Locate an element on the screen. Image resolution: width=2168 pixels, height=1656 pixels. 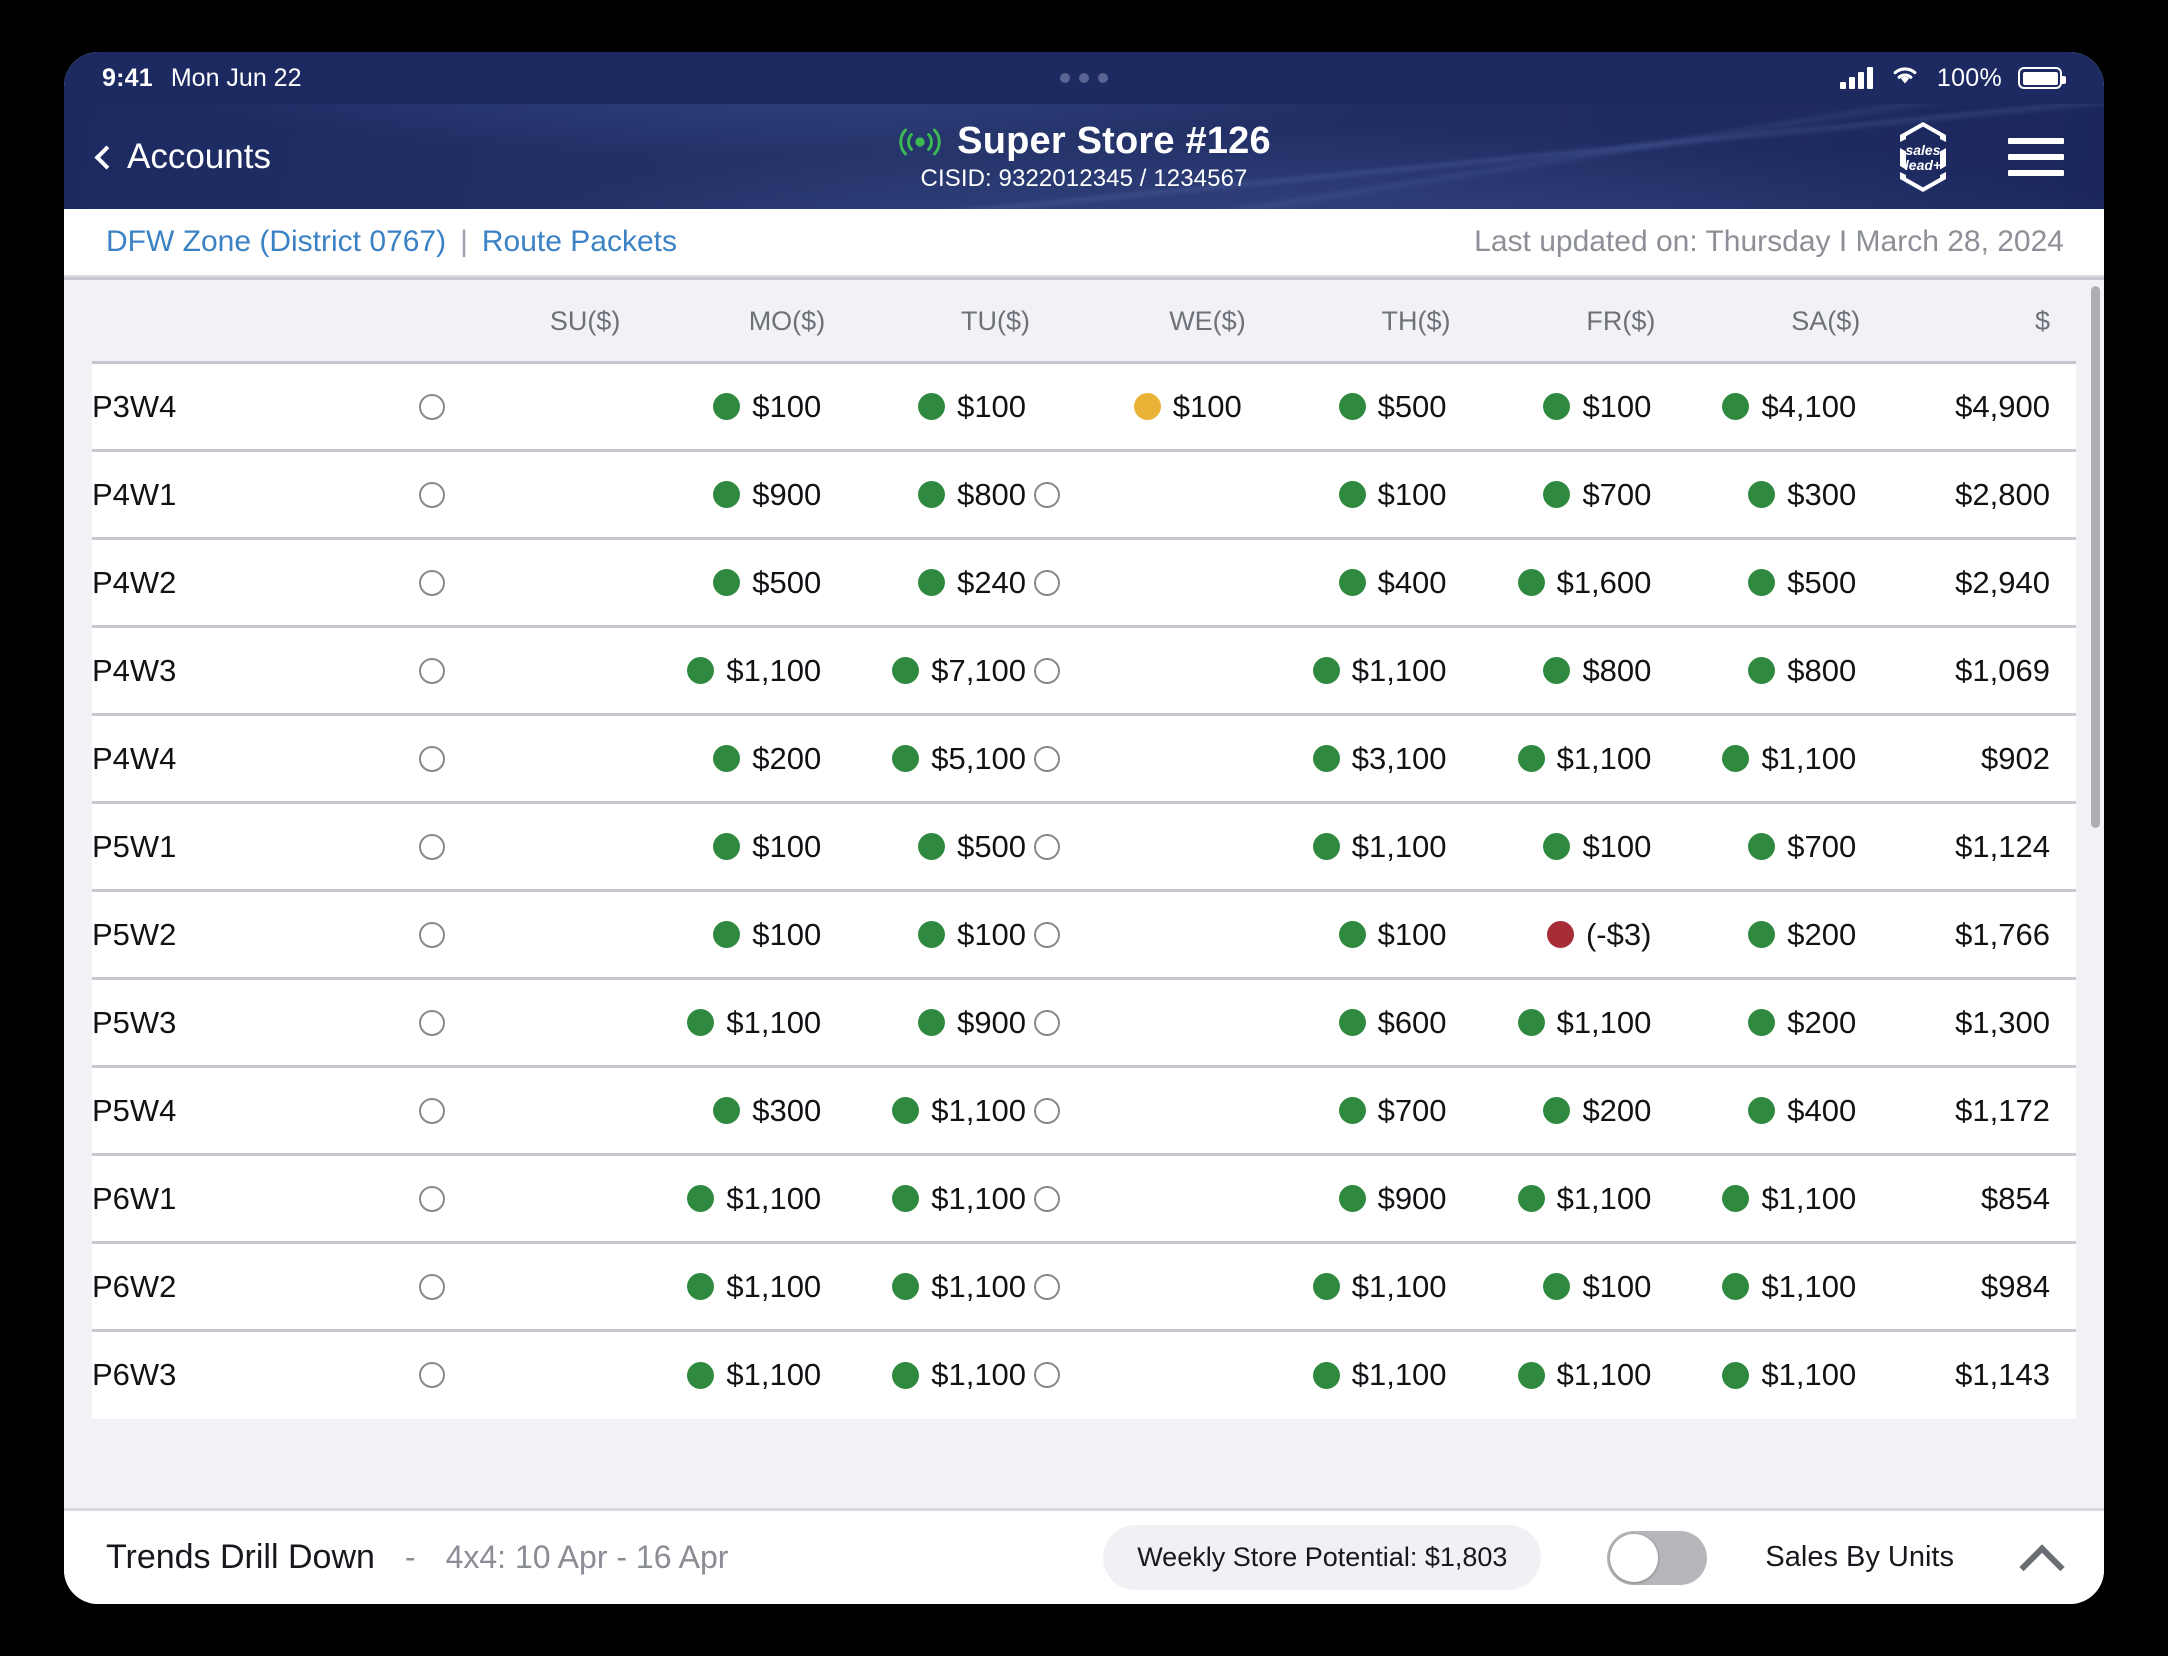
table-row: P6W2 $1,100 $1,100 $1,100 $100 $1,100 $984 is located at coordinates (1084, 1287).